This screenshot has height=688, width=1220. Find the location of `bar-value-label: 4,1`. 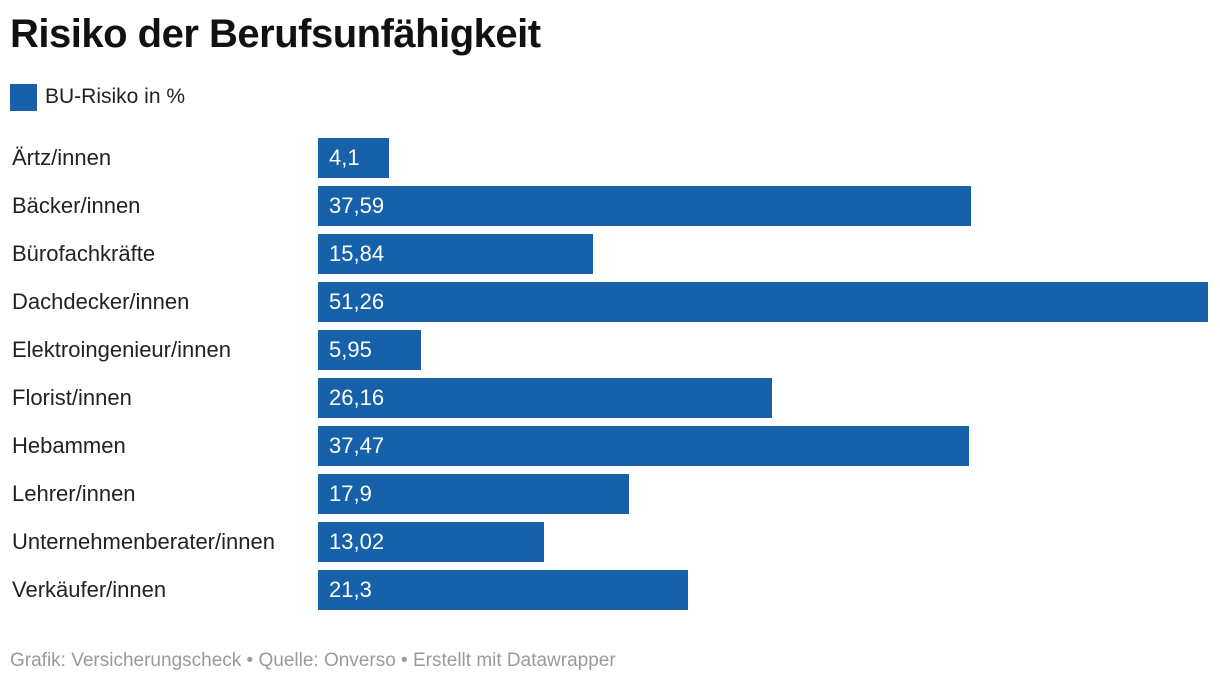

bar-value-label: 4,1 is located at coordinates (344, 157).